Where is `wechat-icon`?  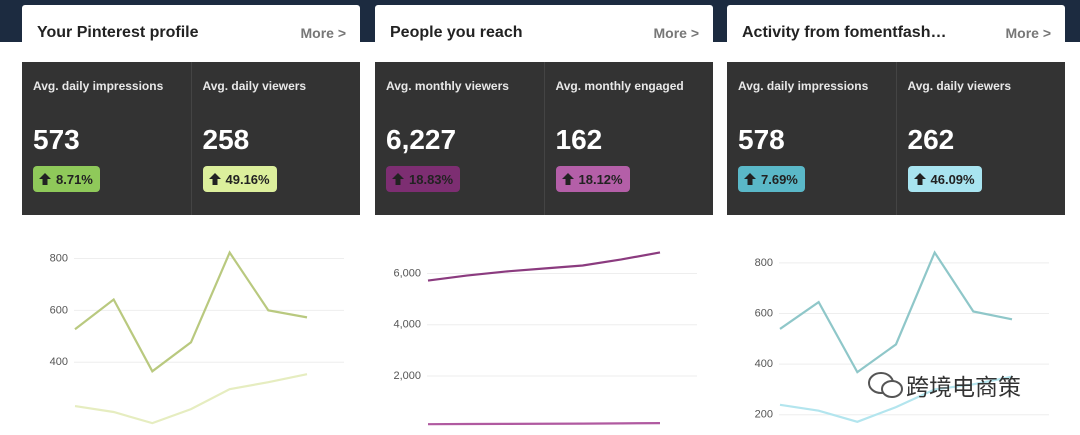 wechat-icon is located at coordinates (885, 385).